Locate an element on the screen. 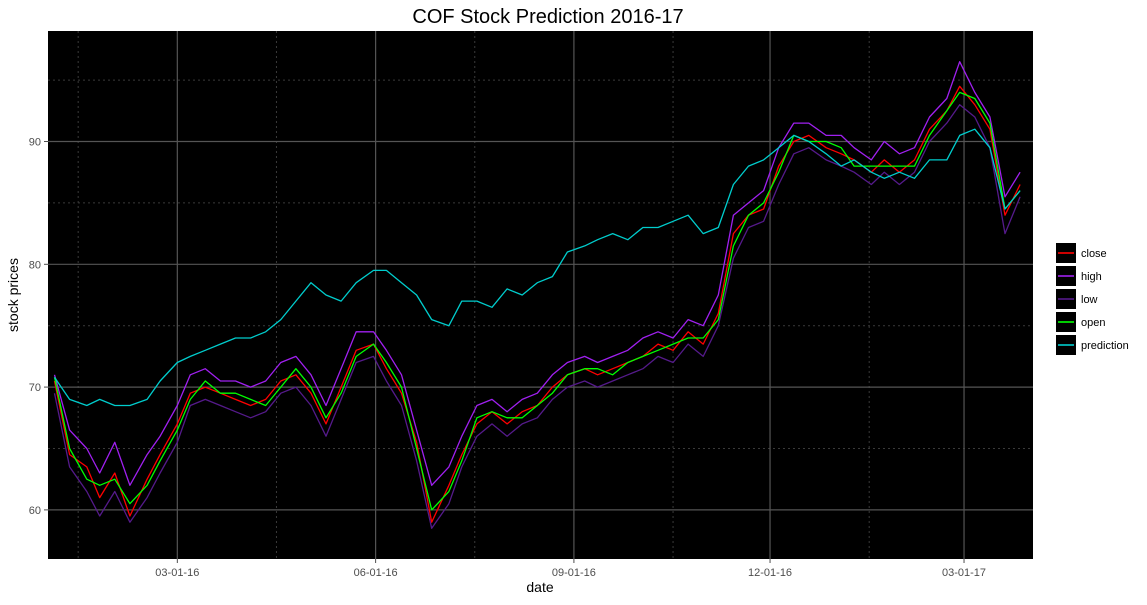 Image resolution: width=1147 pixels, height=605 pixels. legend: close high low open prediction is located at coordinates (1092, 299).